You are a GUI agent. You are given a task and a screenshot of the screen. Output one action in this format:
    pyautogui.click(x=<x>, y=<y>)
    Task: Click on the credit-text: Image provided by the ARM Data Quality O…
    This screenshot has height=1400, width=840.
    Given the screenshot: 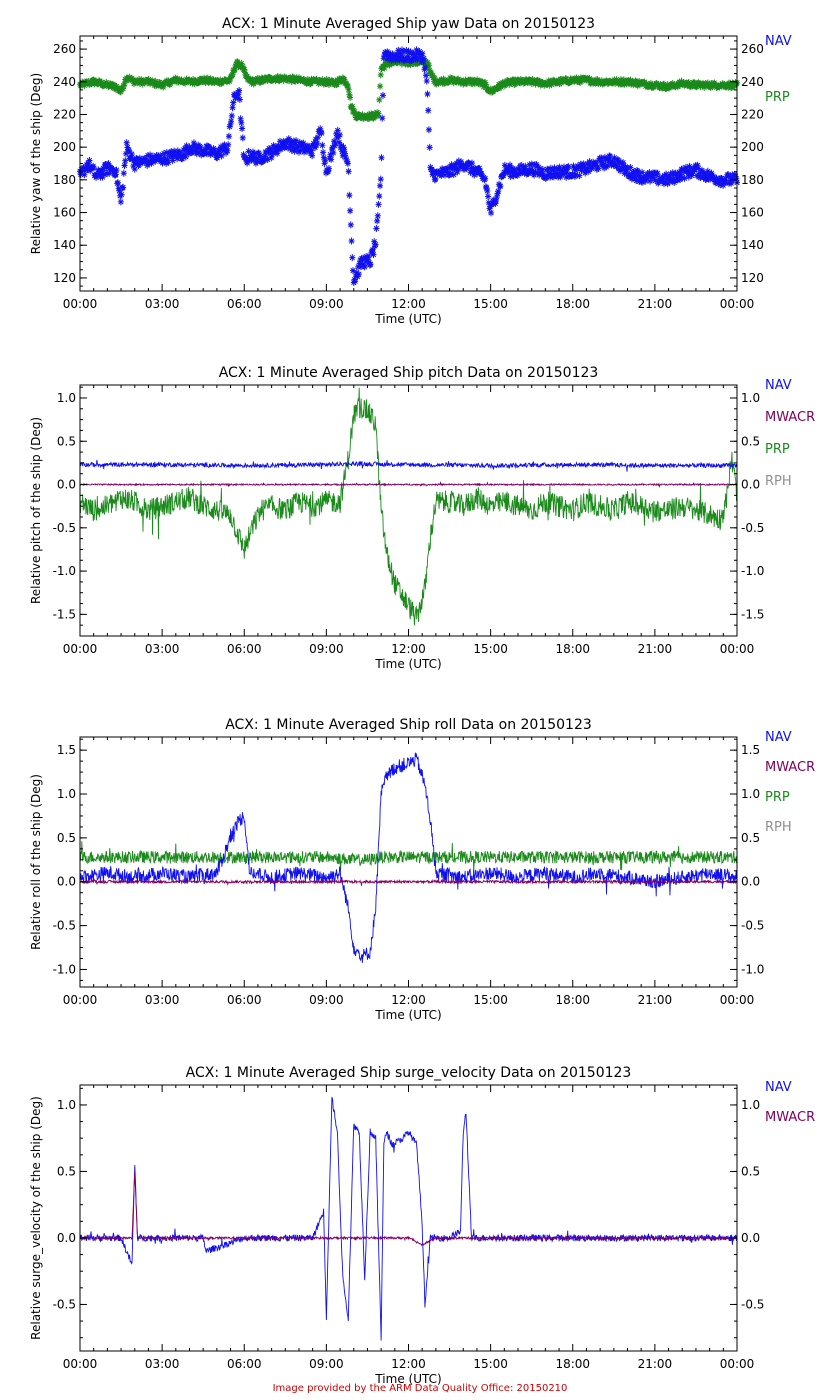 What is the action you would take?
    pyautogui.click(x=420, y=1388)
    